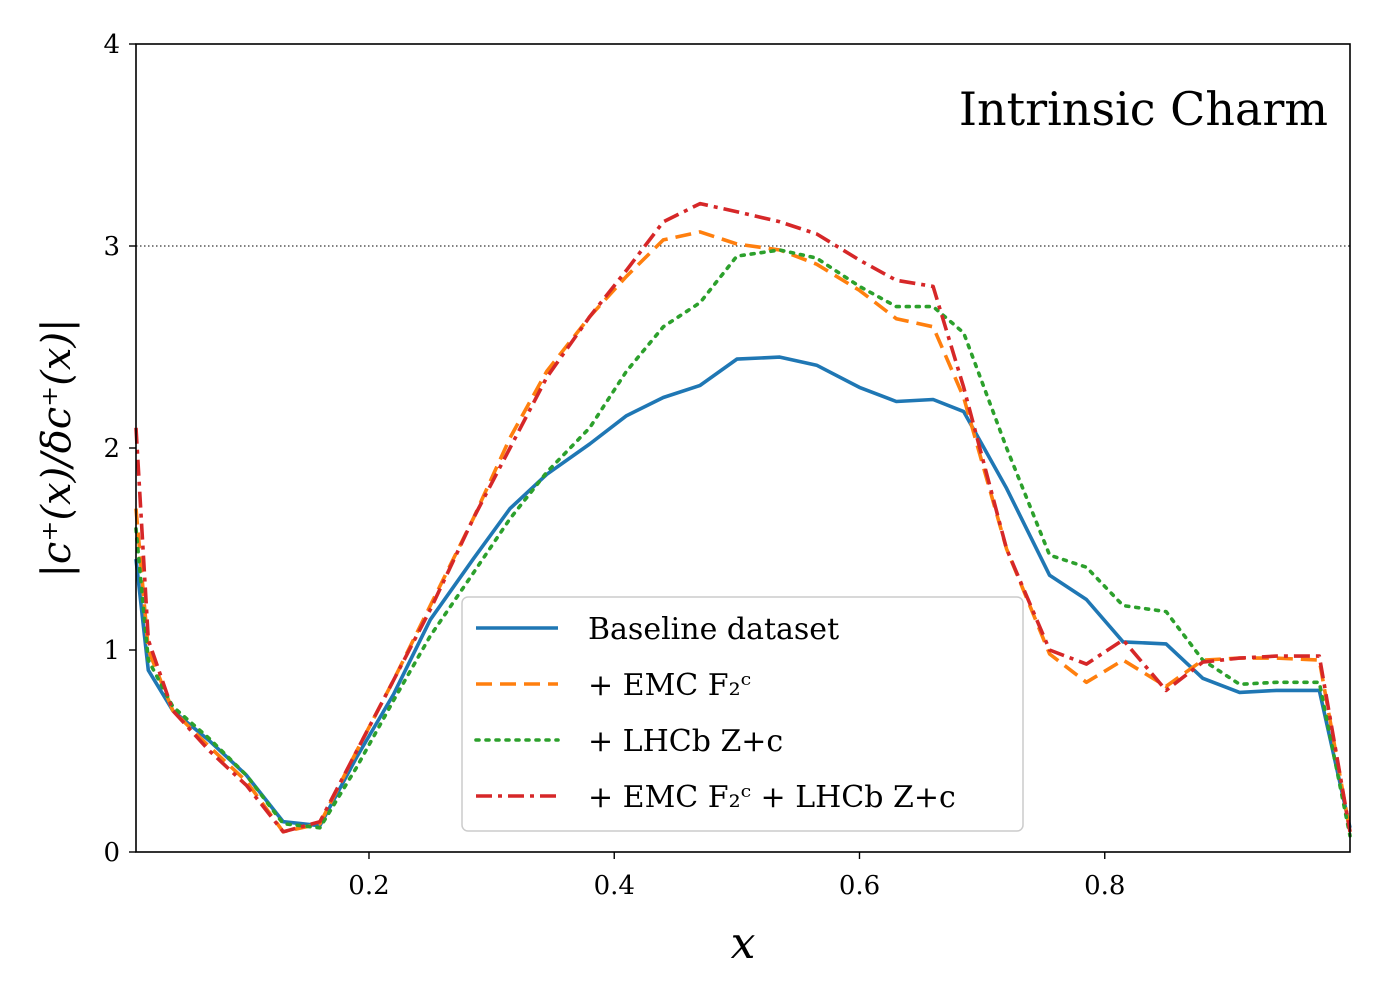 The width and height of the screenshot is (1400, 1000). Describe the element at coordinates (111, 651) in the screenshot. I see `y-tick-label: 1` at that location.